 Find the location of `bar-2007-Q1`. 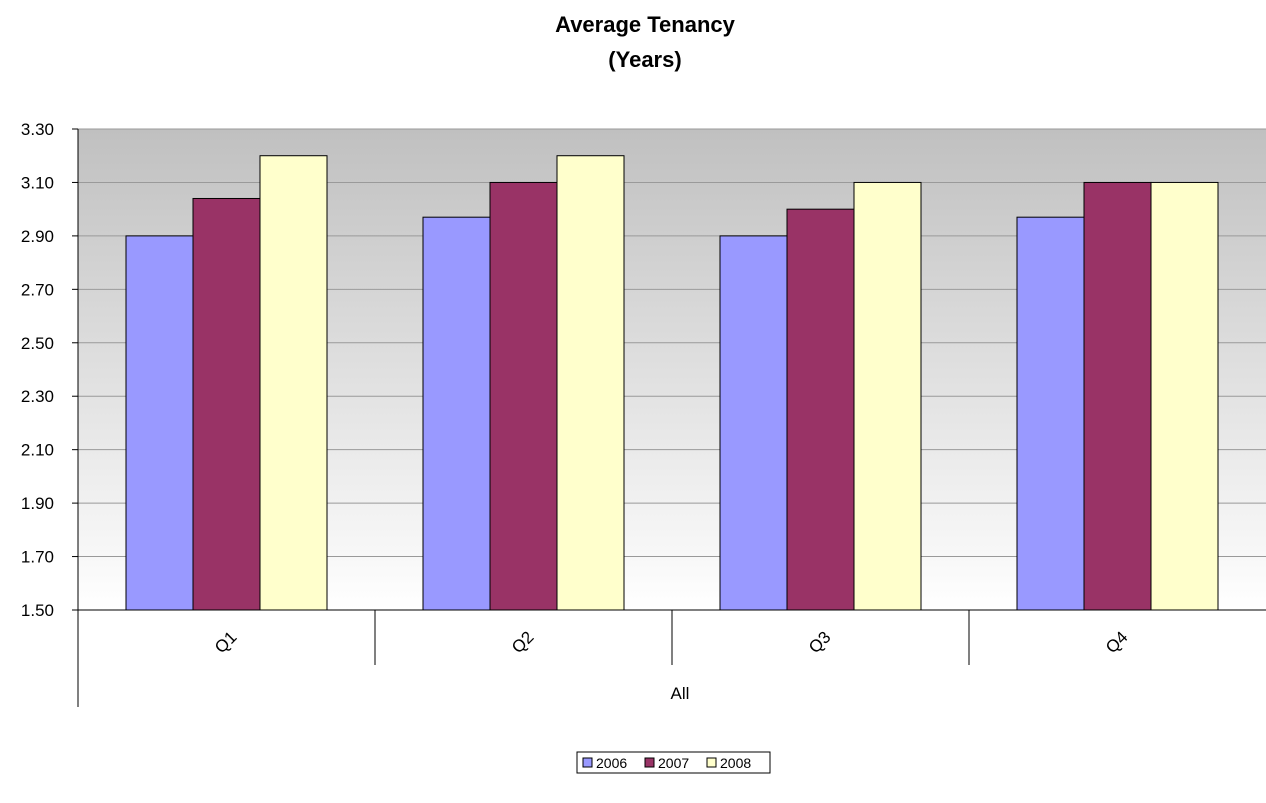

bar-2007-Q1 is located at coordinates (226, 404).